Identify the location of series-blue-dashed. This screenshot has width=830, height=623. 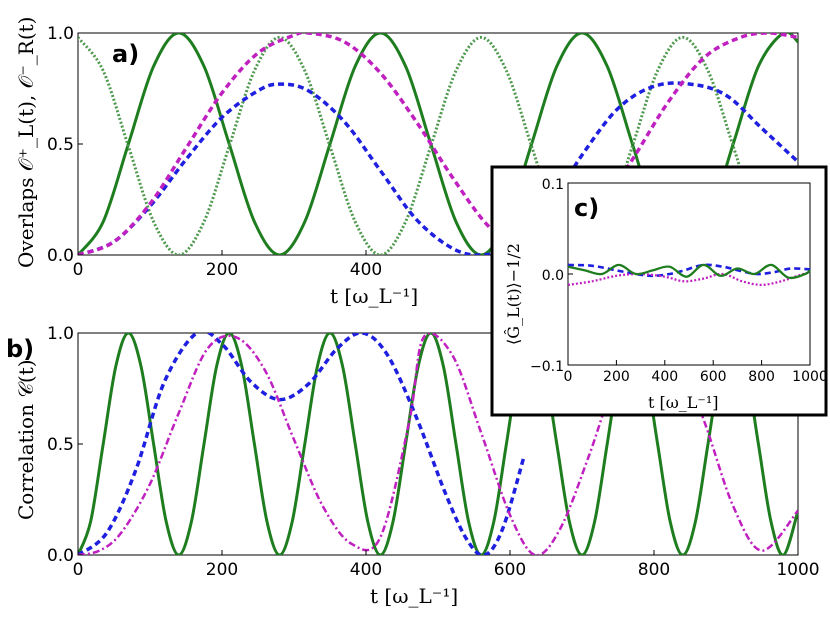
(689, 270).